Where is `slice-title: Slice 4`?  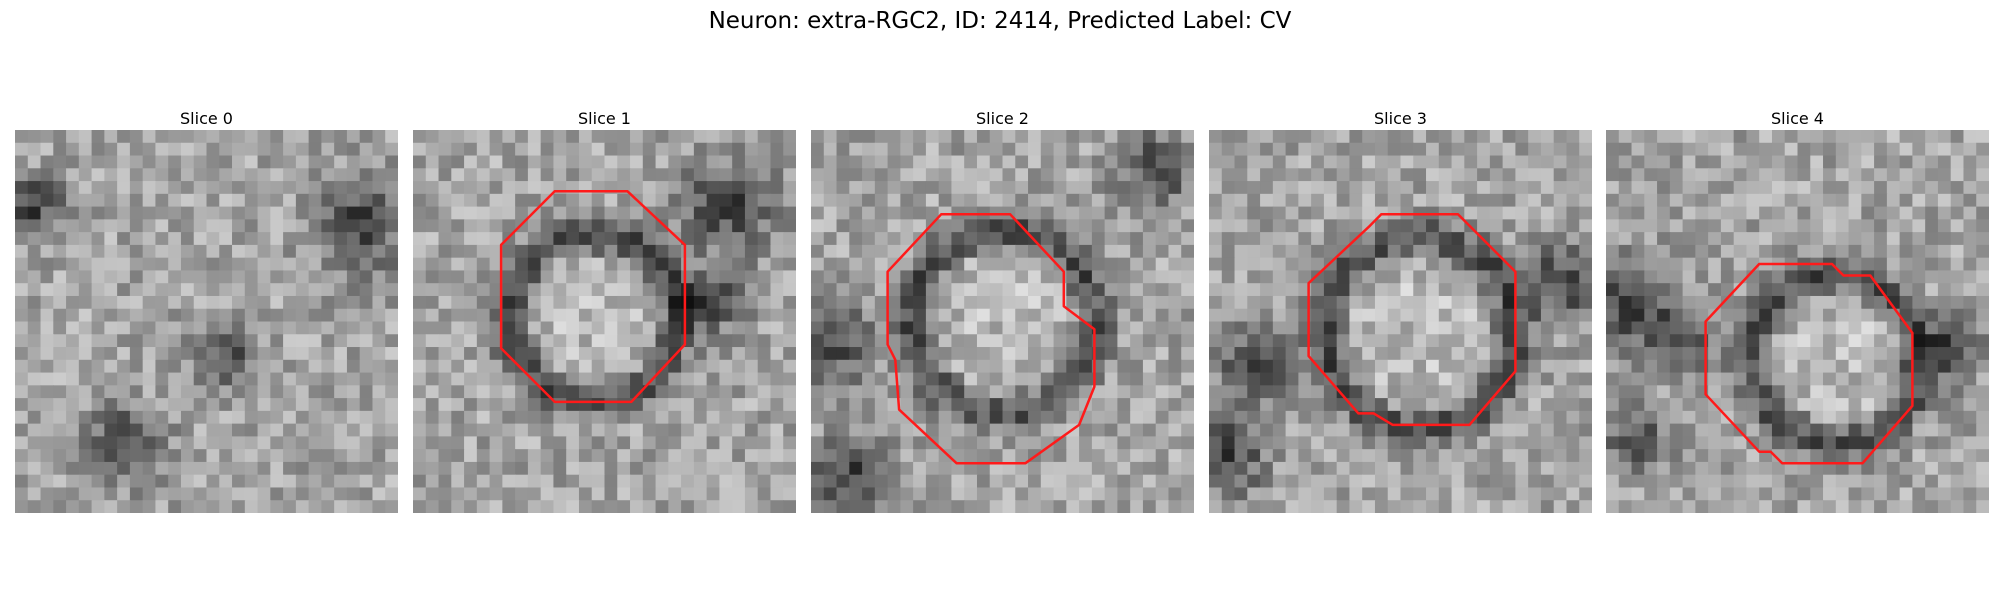
slice-title: Slice 4 is located at coordinates (1797, 118).